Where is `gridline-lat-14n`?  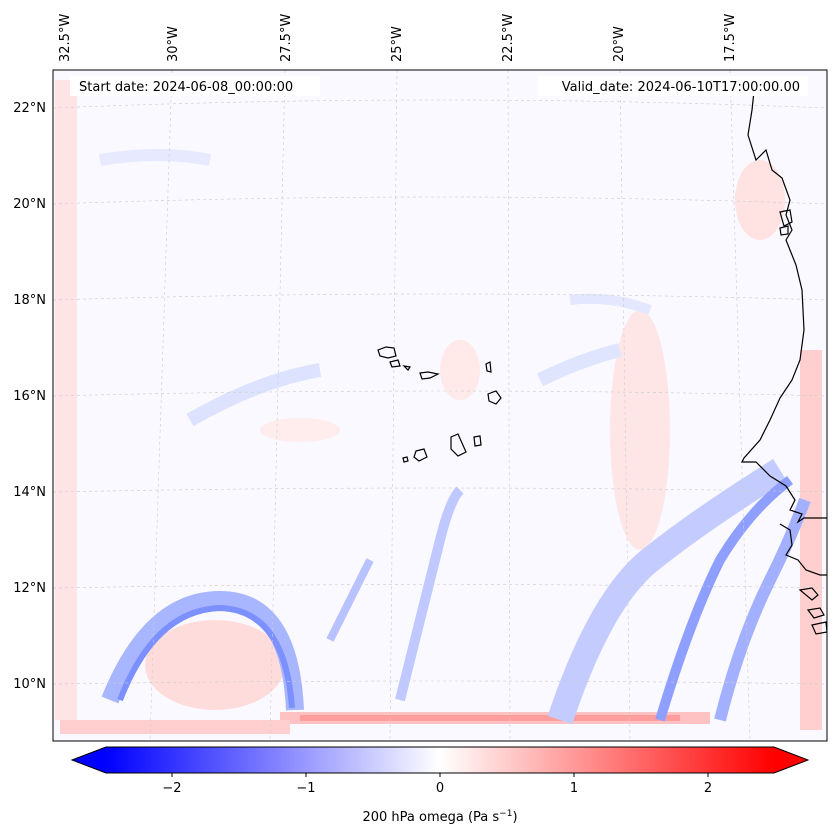 gridline-lat-14n is located at coordinates (440, 490).